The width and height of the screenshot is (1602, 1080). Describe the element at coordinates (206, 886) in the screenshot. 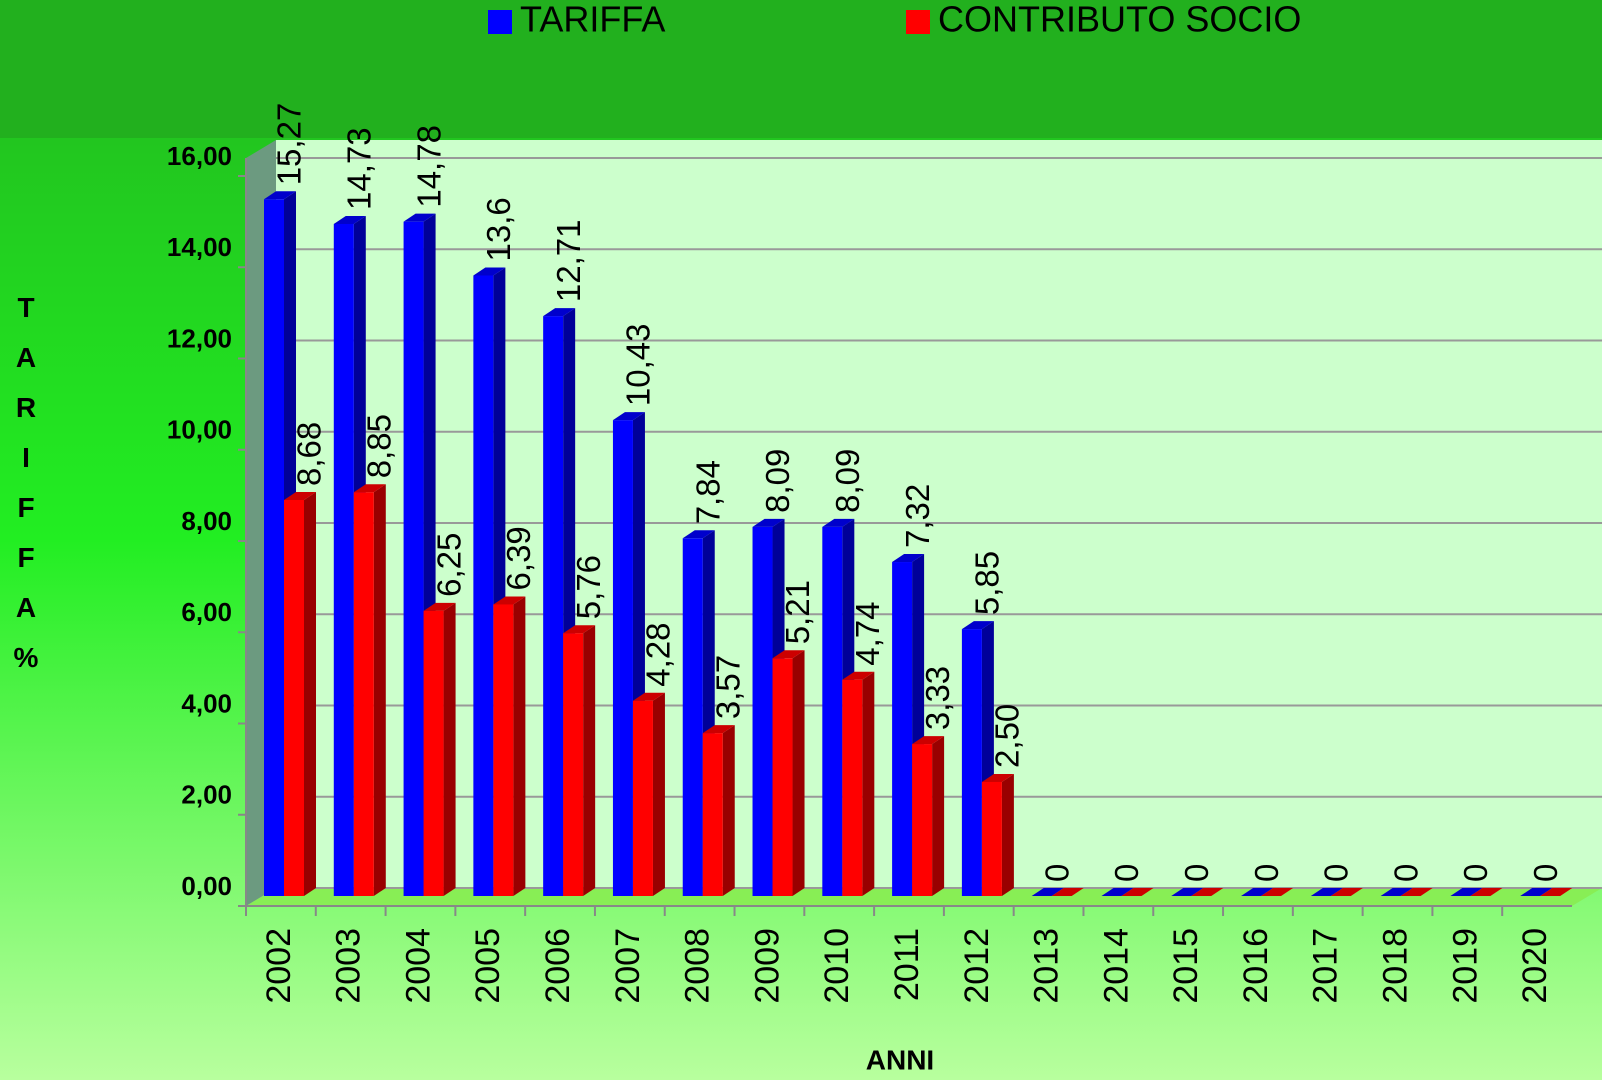

I see `y-tick-label: 0,00` at that location.